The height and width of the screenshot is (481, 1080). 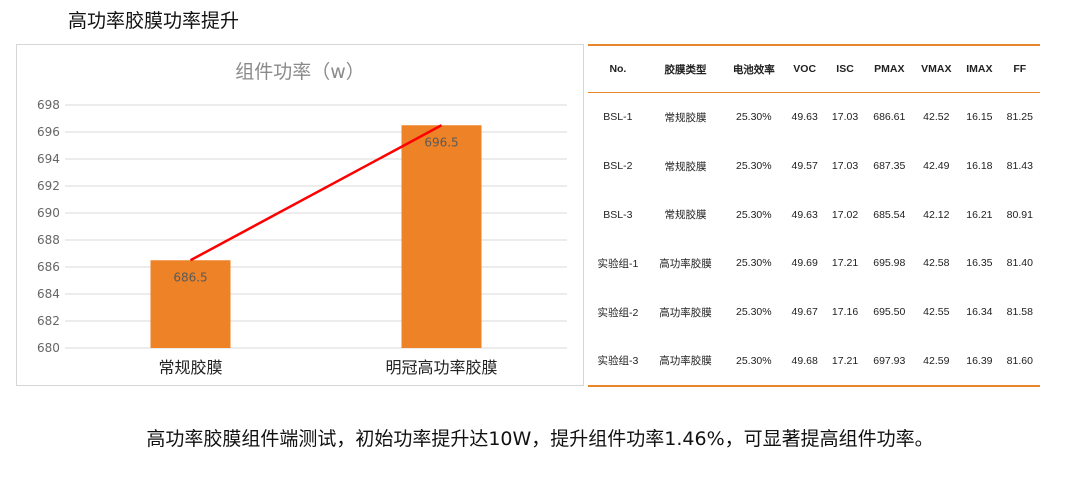 I want to click on data-label: 696.5, so click(x=441, y=142).